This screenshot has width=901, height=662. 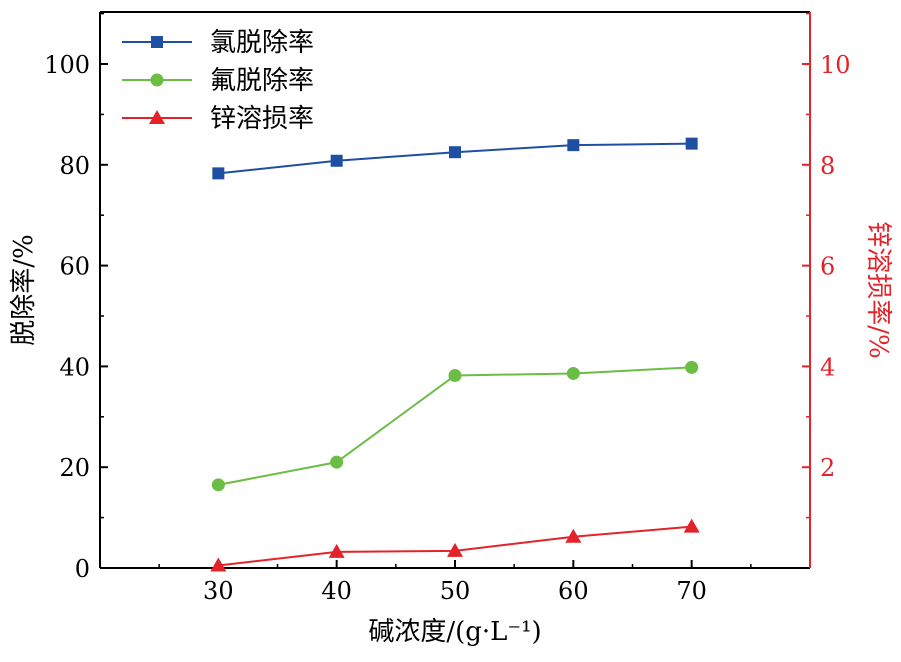 I want to click on y-right-tick-label: 4, so click(x=827, y=367).